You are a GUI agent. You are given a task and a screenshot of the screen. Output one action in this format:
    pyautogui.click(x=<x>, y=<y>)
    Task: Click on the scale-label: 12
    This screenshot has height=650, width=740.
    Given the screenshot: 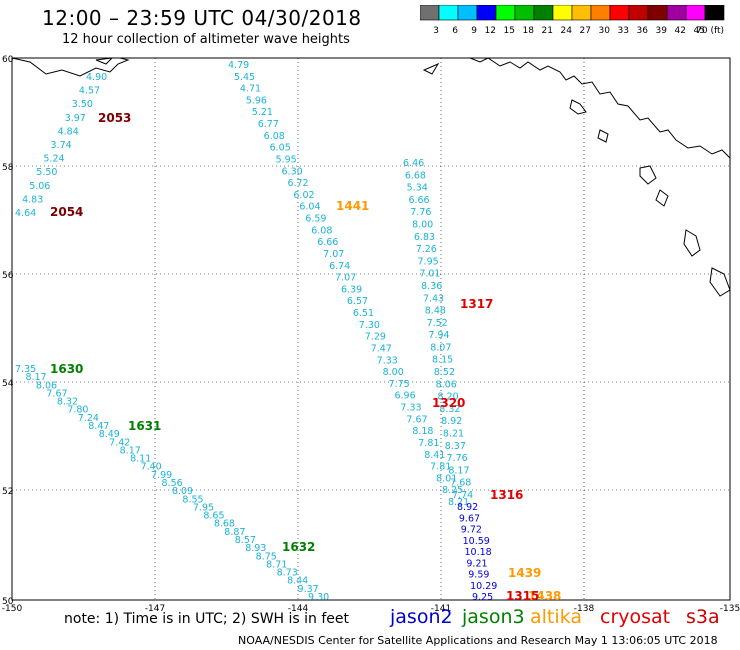 What is the action you would take?
    pyautogui.click(x=490, y=31)
    